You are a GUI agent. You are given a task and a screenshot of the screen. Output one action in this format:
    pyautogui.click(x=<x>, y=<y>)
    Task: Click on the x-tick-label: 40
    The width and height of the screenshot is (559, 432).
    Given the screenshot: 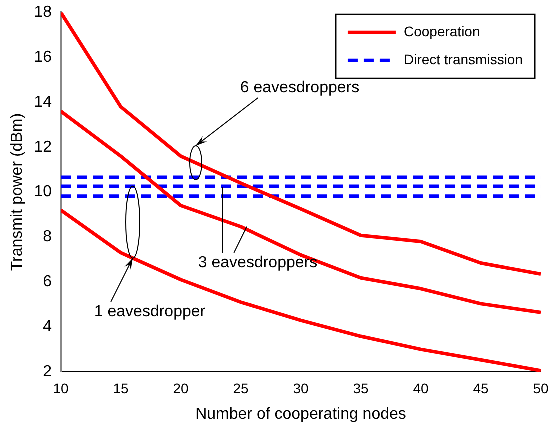 What is the action you would take?
    pyautogui.click(x=421, y=388)
    